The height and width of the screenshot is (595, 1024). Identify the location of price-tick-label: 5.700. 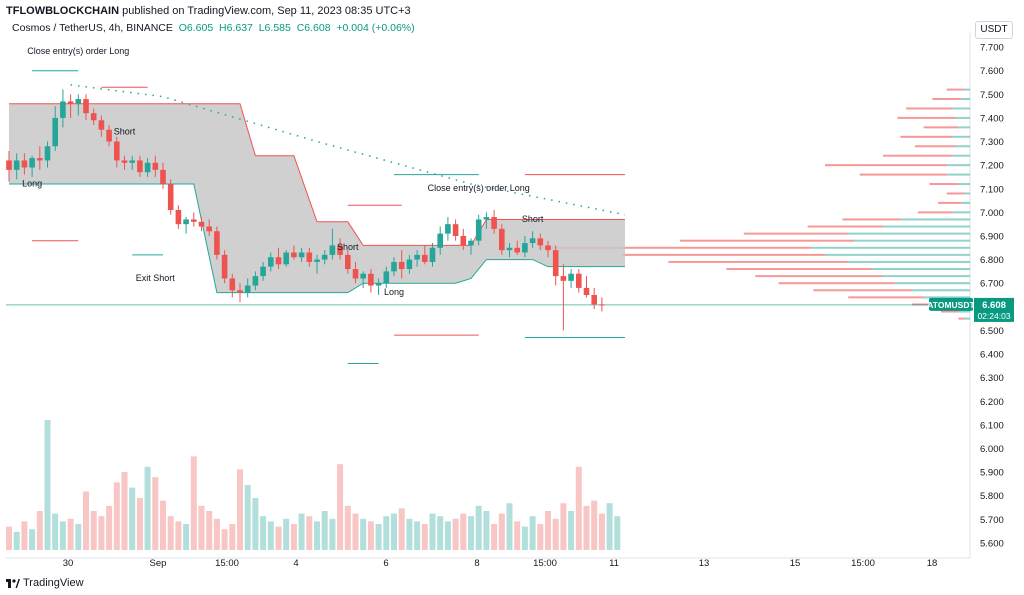
(992, 520).